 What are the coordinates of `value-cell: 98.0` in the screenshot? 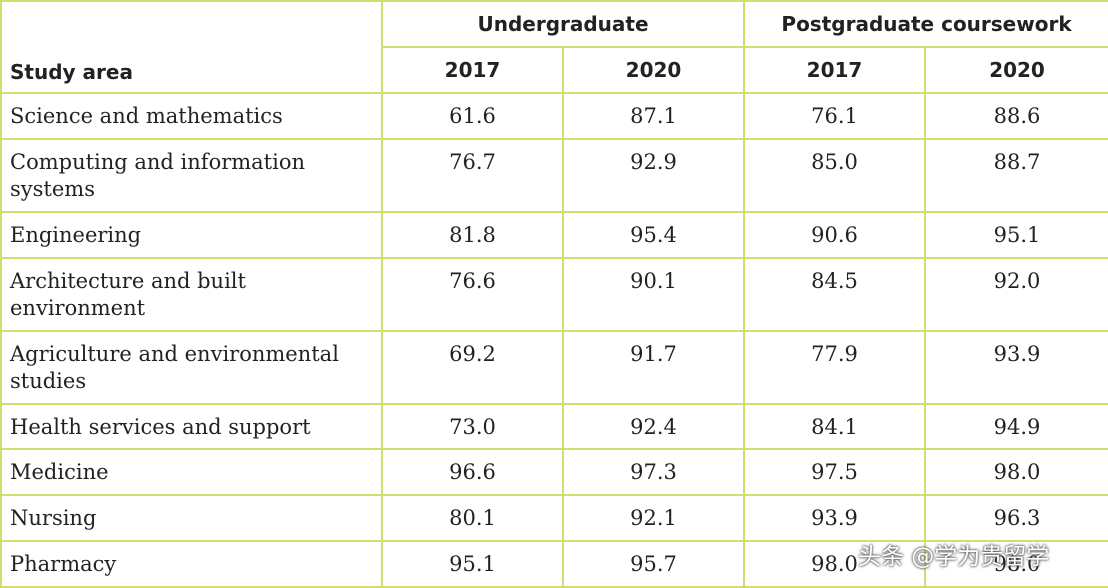 It's located at (1016, 472).